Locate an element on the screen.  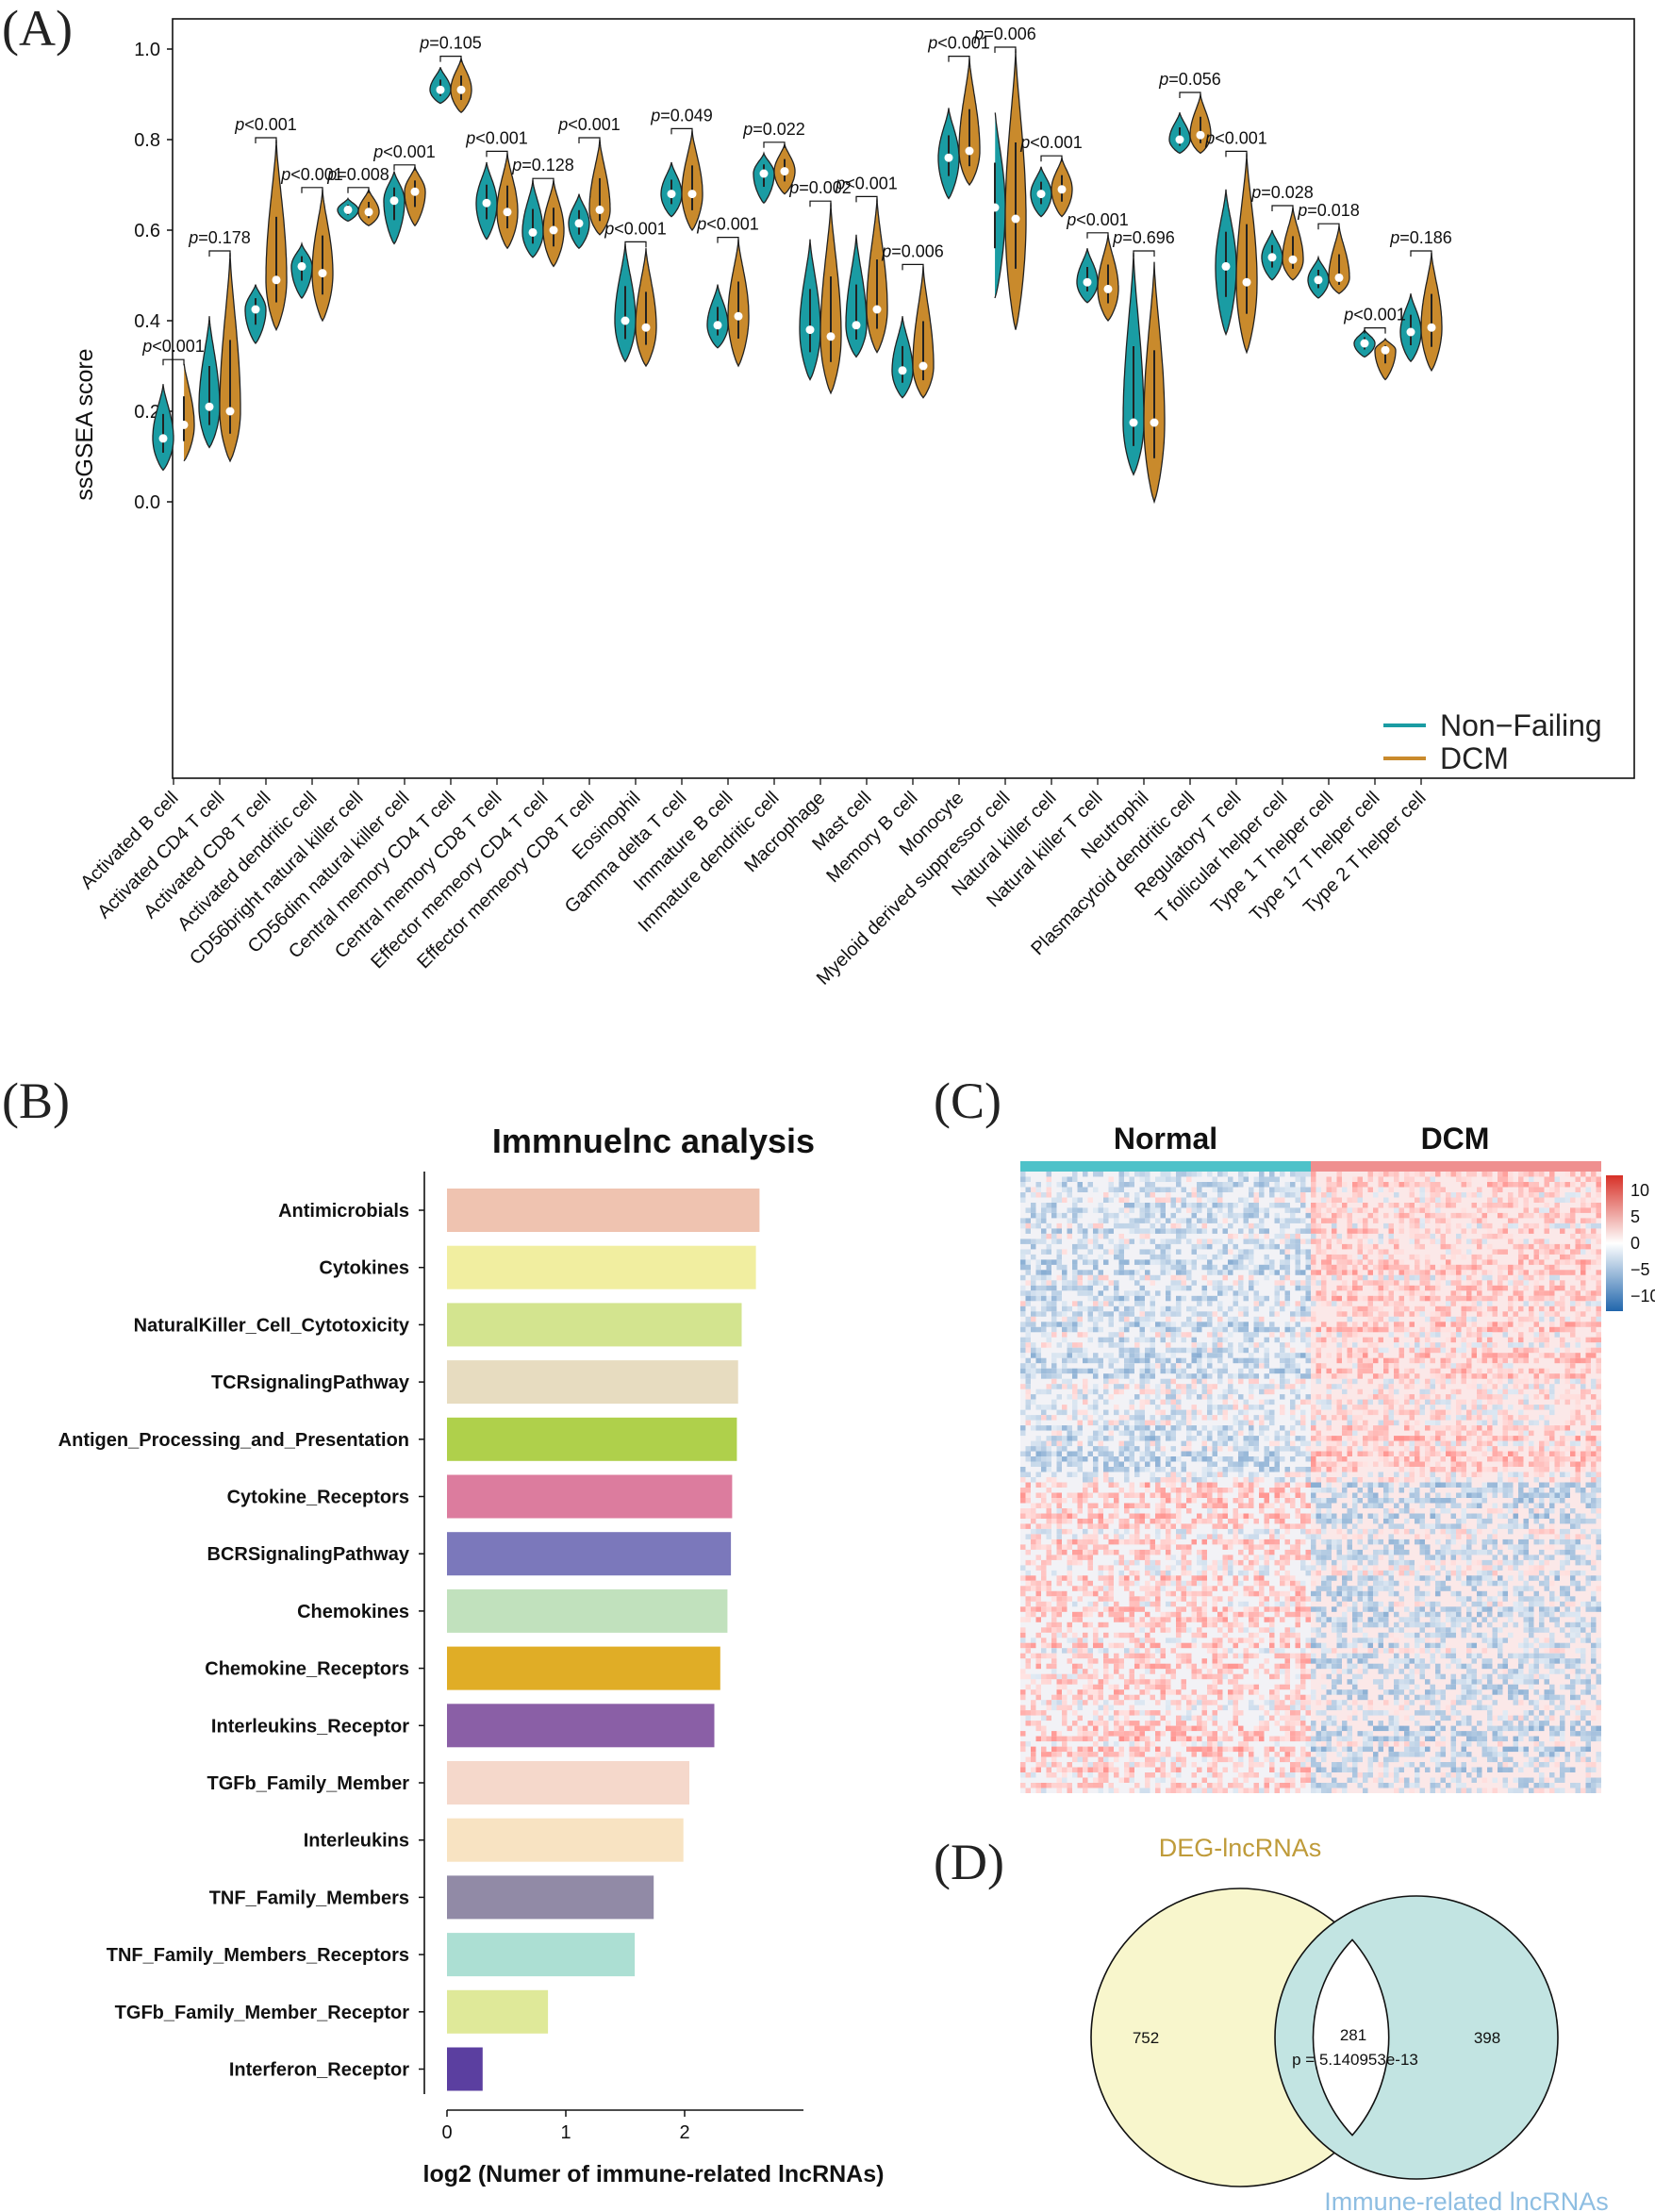
p-value-central-memory-cd8-t-cell: p<0.001 is located at coordinates (497, 138).